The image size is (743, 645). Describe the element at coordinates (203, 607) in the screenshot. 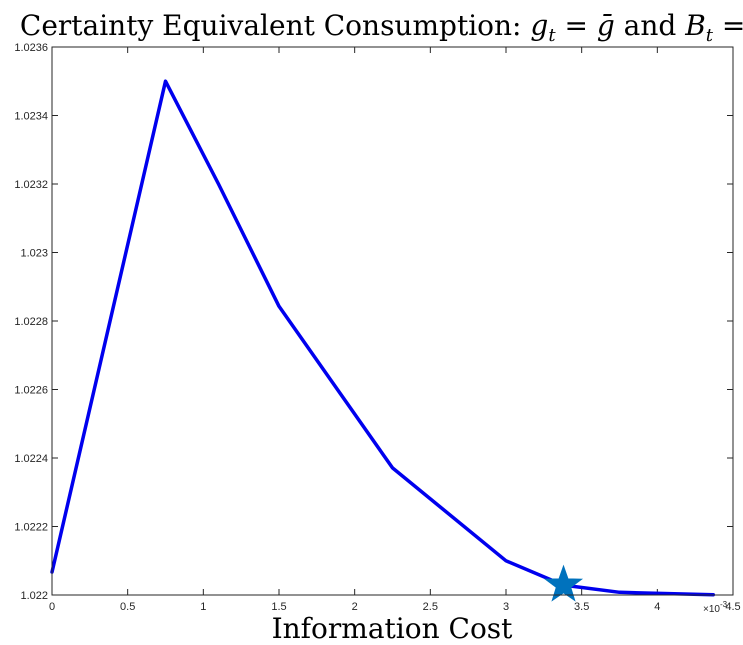

I see `x-tick-label: 1` at that location.